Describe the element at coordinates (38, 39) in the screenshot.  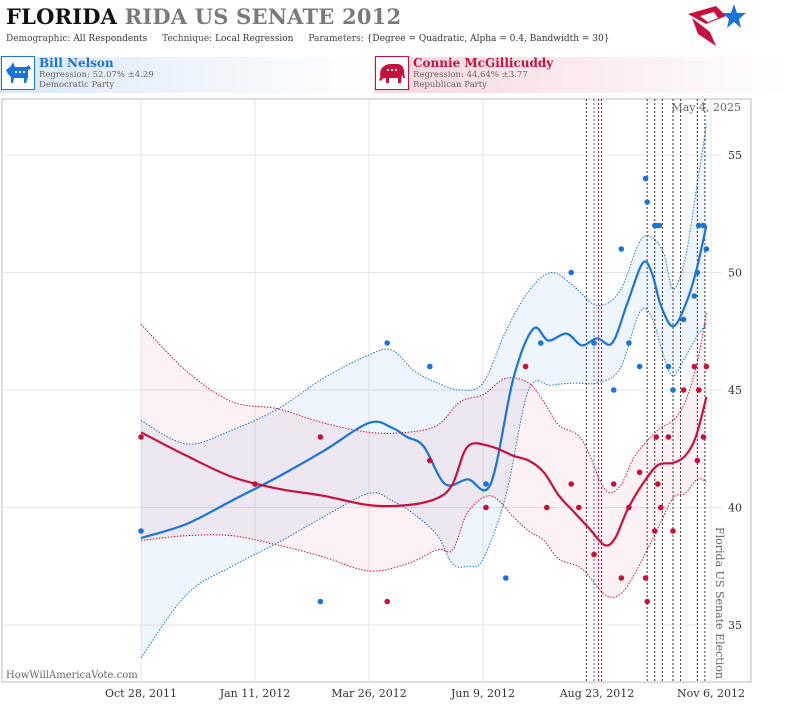
I see `demographic-label: Demographic:` at that location.